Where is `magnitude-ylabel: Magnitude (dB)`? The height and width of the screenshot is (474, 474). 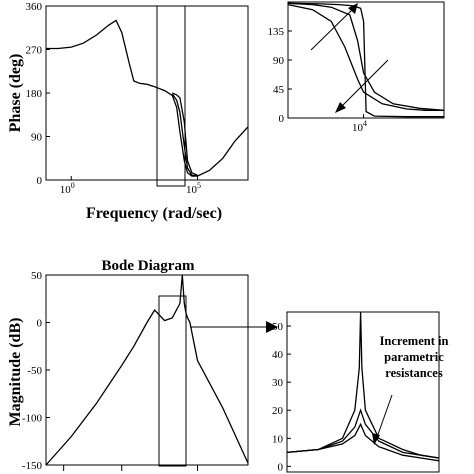 magnitude-ylabel: Magnitude (dB) is located at coordinates (15, 372).